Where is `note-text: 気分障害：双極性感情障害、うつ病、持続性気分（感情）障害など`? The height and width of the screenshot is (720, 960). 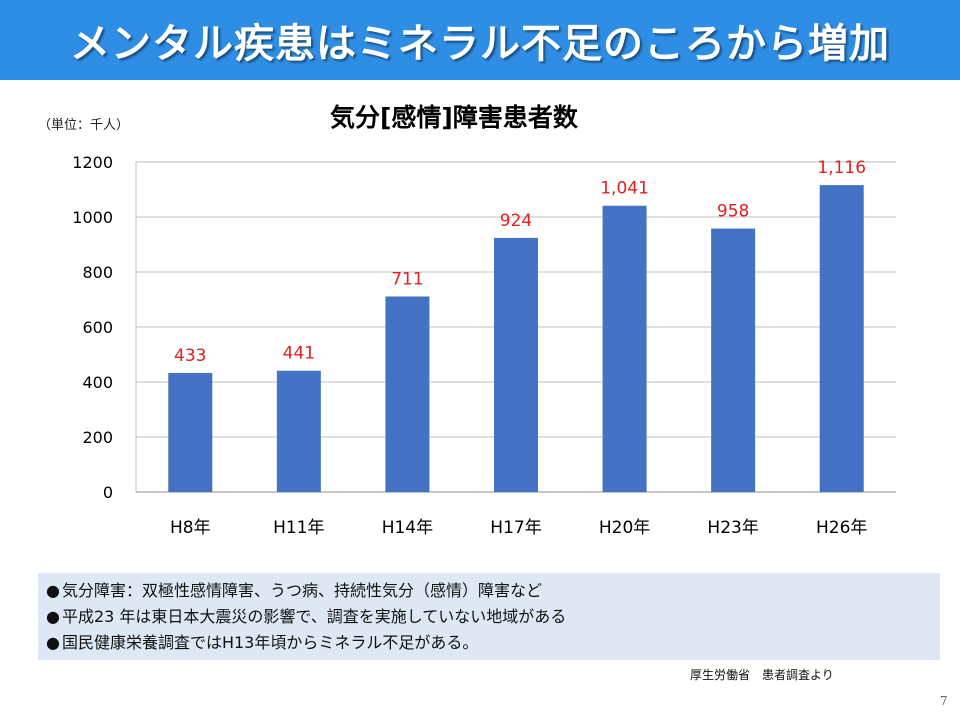 note-text: 気分障害：双極性感情障害、うつ病、持続性気分（感情）障害など is located at coordinates (301, 590).